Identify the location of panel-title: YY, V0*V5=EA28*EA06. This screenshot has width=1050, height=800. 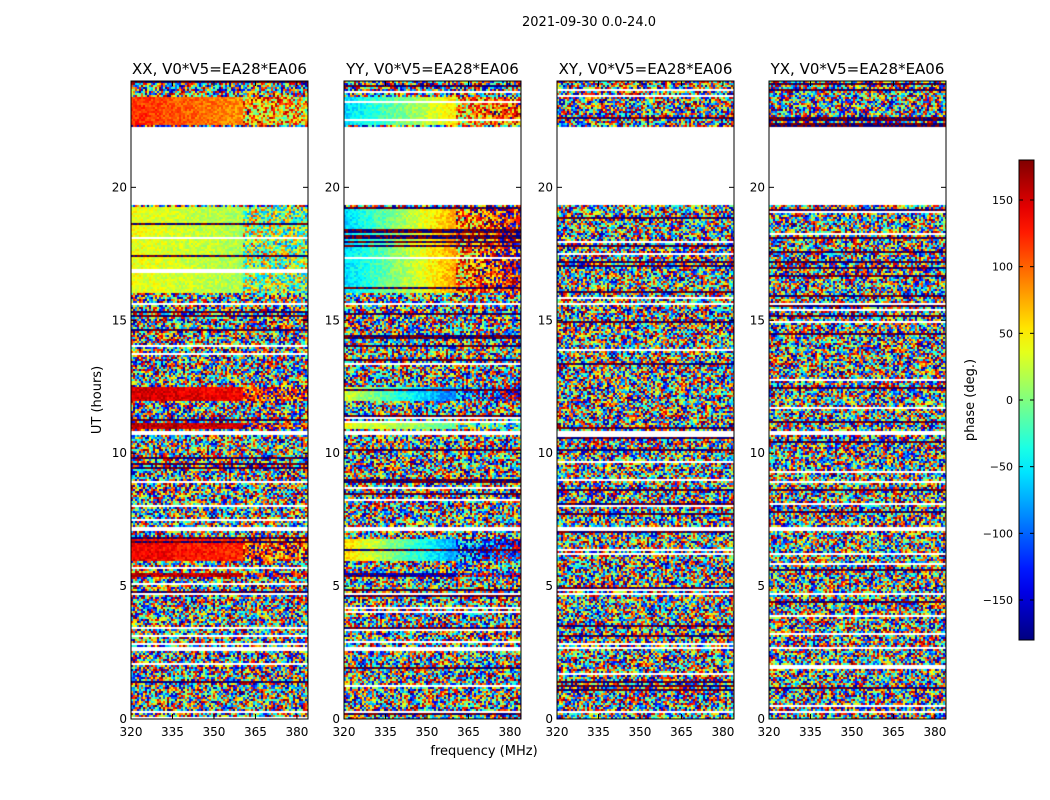
(432, 69).